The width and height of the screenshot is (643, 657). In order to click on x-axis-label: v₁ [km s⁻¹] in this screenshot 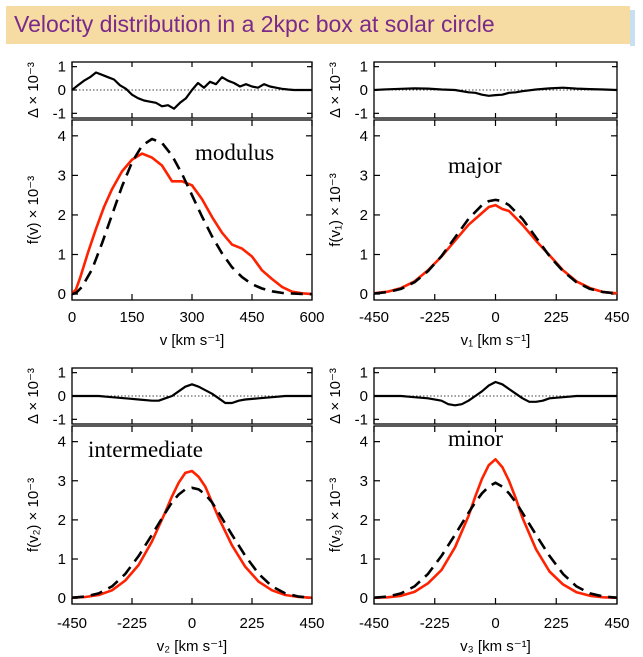, I will do `click(496, 340)`.